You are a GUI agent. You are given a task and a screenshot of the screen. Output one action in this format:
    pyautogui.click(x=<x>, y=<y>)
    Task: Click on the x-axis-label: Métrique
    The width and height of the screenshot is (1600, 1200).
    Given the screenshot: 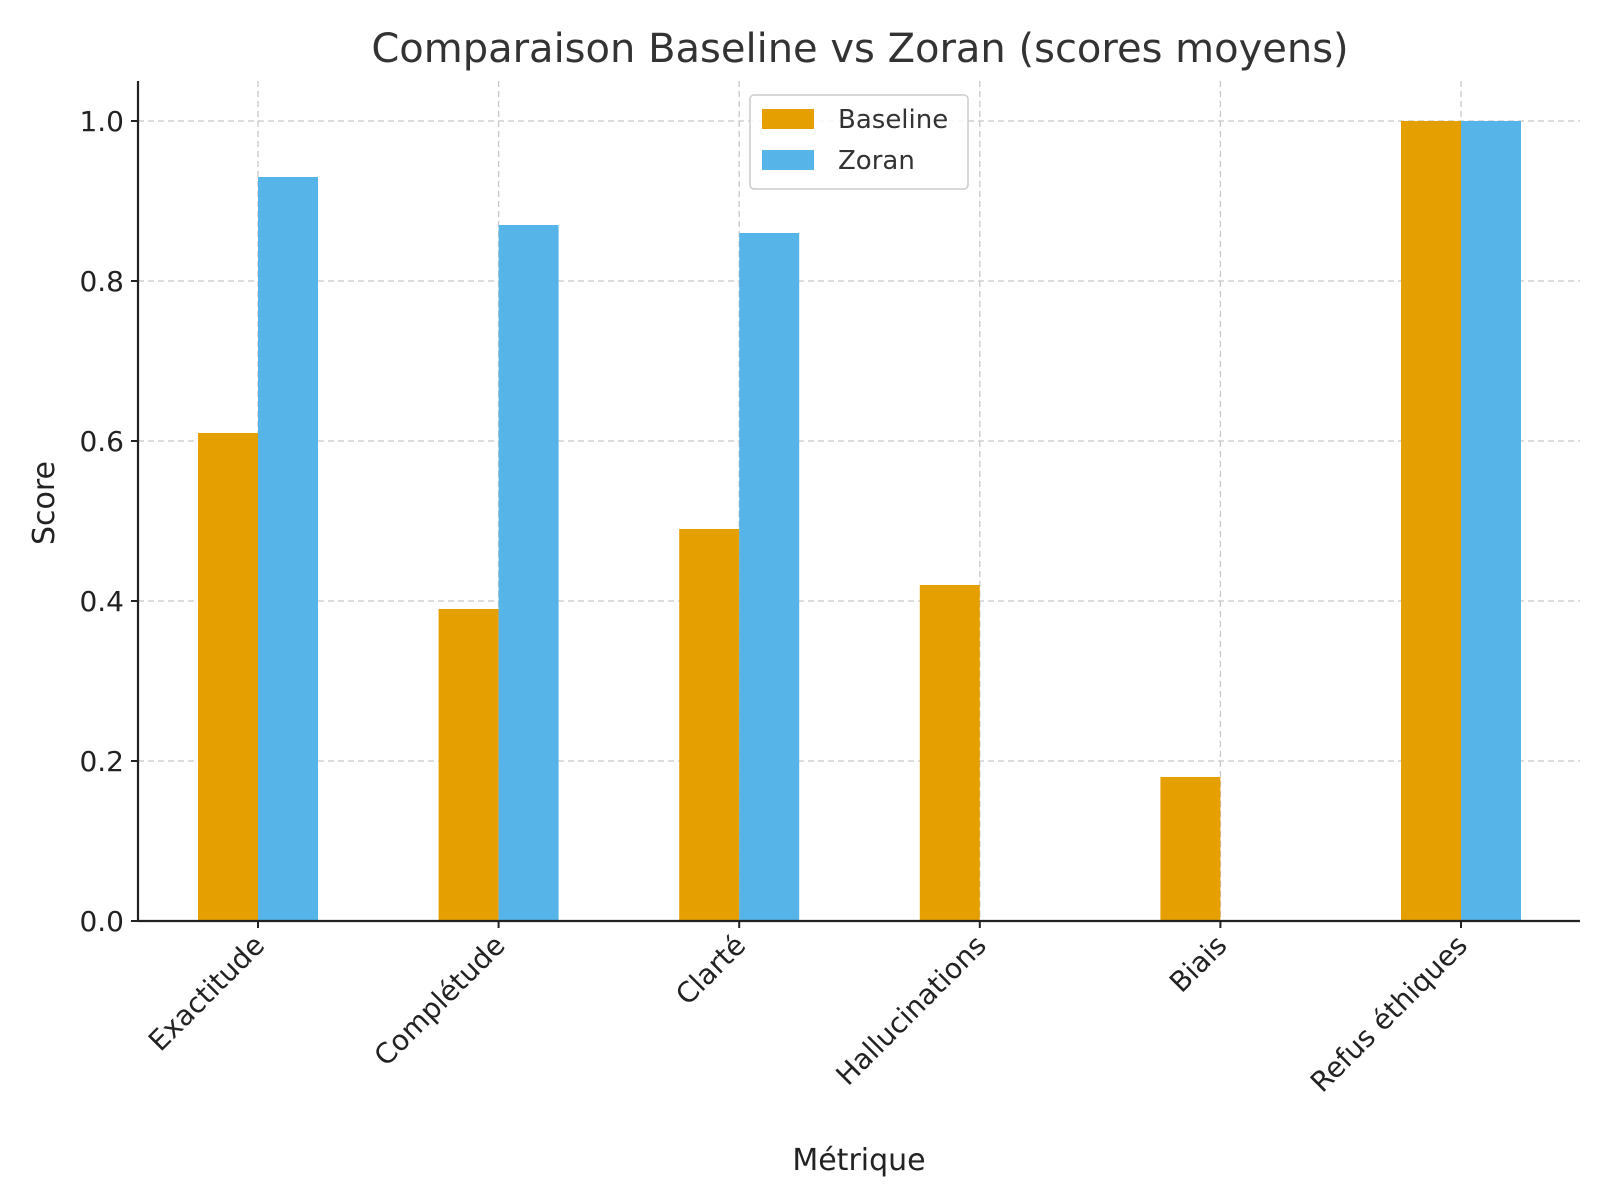 What is the action you would take?
    pyautogui.click(x=858, y=1160)
    